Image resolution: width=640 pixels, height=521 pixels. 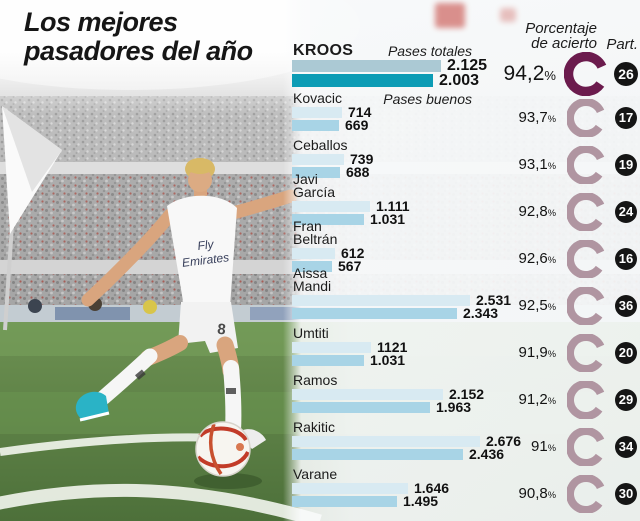 I want to click on player-name: Kovacic, so click(x=318, y=98).